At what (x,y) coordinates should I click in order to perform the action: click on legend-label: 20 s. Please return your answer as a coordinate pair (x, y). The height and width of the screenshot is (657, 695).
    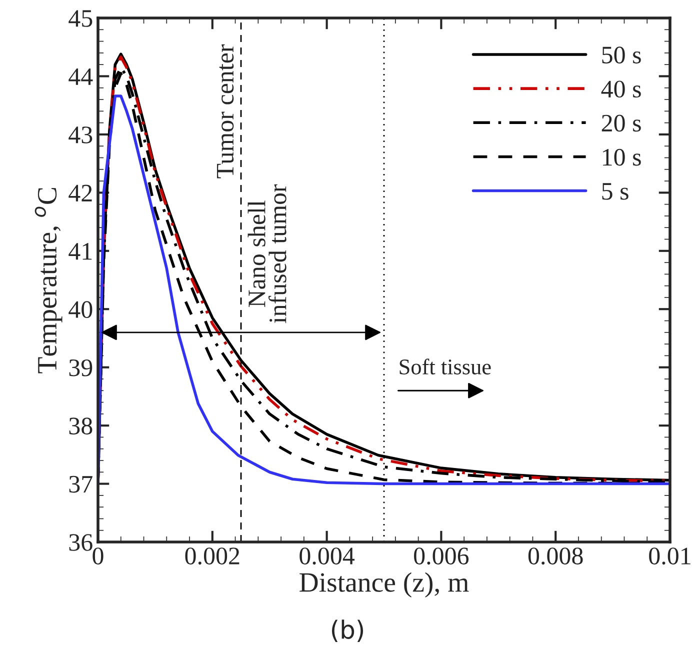
    Looking at the image, I should click on (621, 123).